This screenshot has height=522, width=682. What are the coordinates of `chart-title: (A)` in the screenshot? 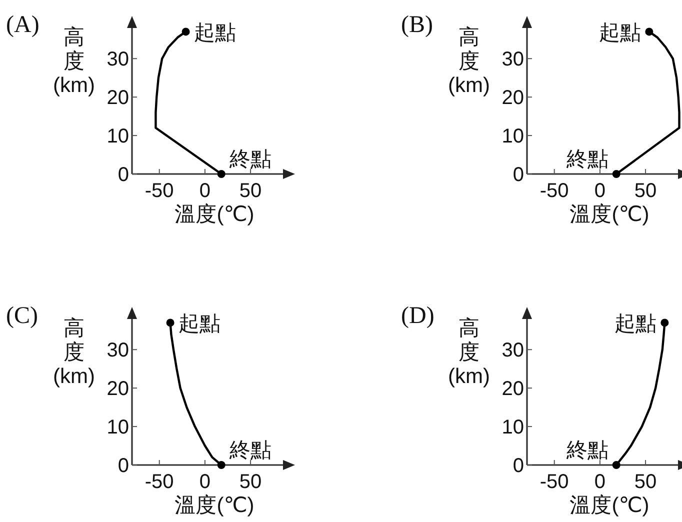 It's located at (23, 25).